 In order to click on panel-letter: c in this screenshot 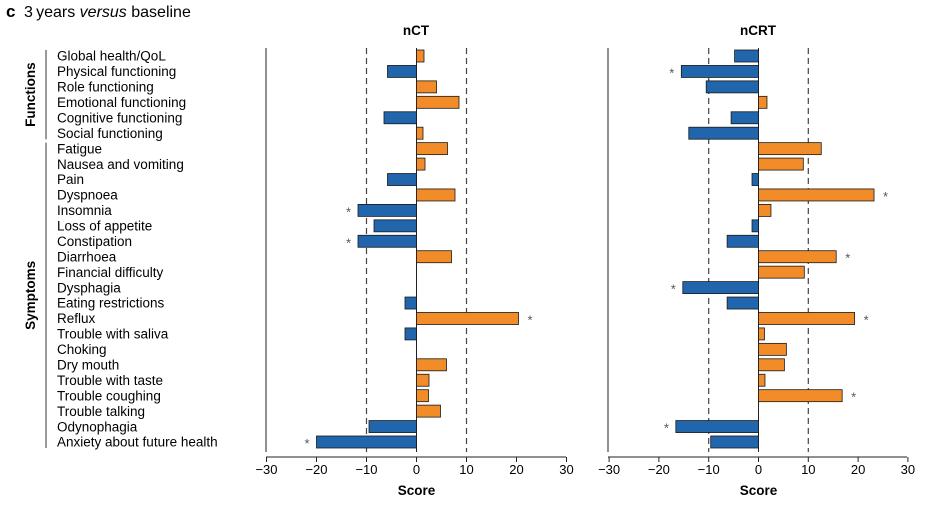, I will do `click(10, 11)`.